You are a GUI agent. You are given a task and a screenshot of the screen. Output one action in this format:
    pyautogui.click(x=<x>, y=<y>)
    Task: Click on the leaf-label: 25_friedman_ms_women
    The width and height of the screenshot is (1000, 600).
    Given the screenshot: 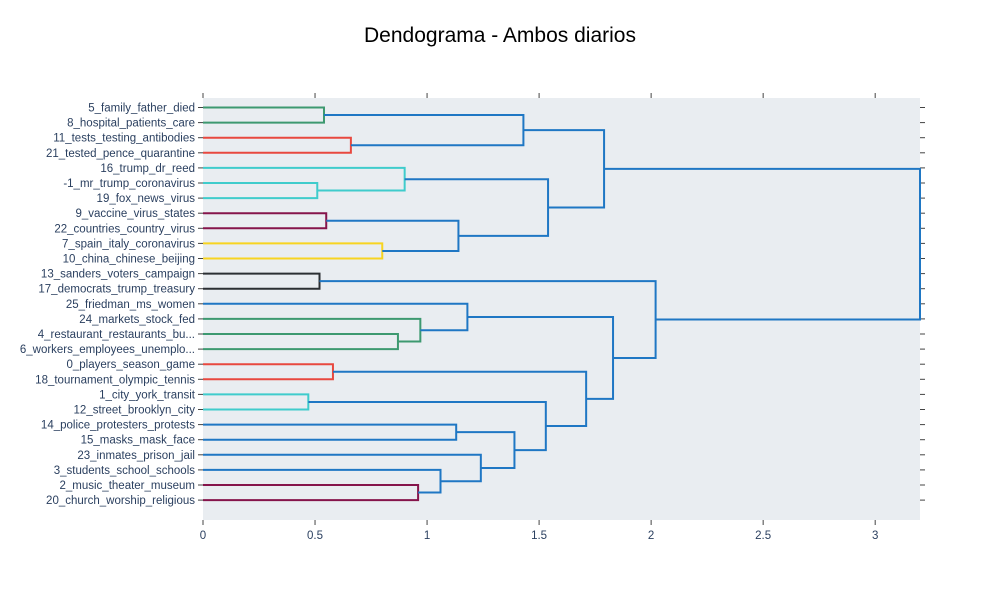 What is the action you would take?
    pyautogui.click(x=130, y=305)
    